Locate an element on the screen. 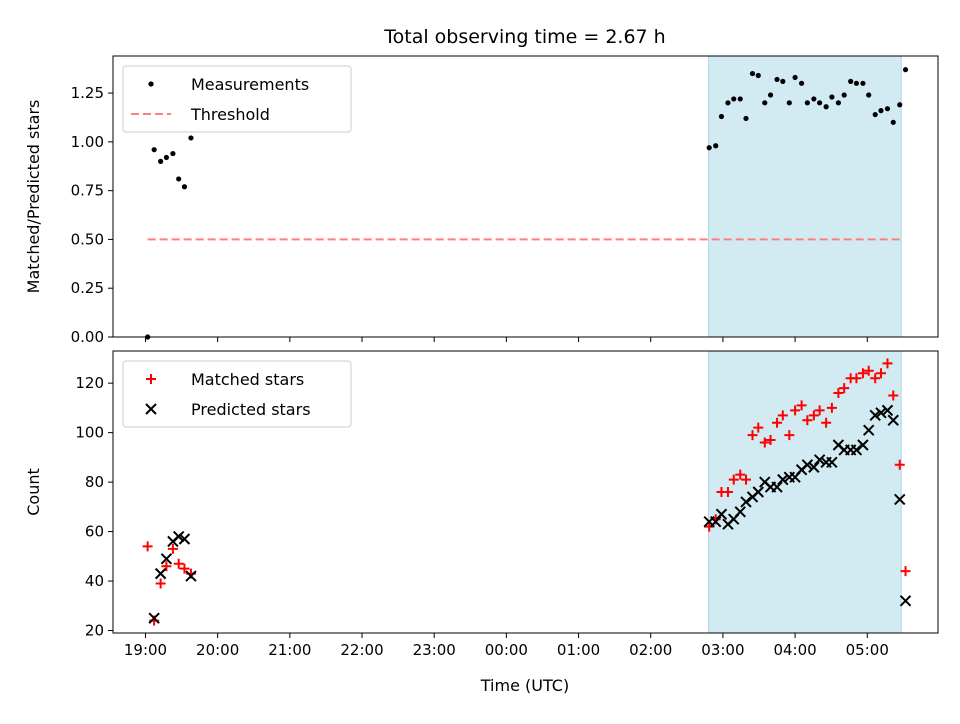 The height and width of the screenshot is (724, 960). x-tick-label: 02:00 is located at coordinates (650, 650).